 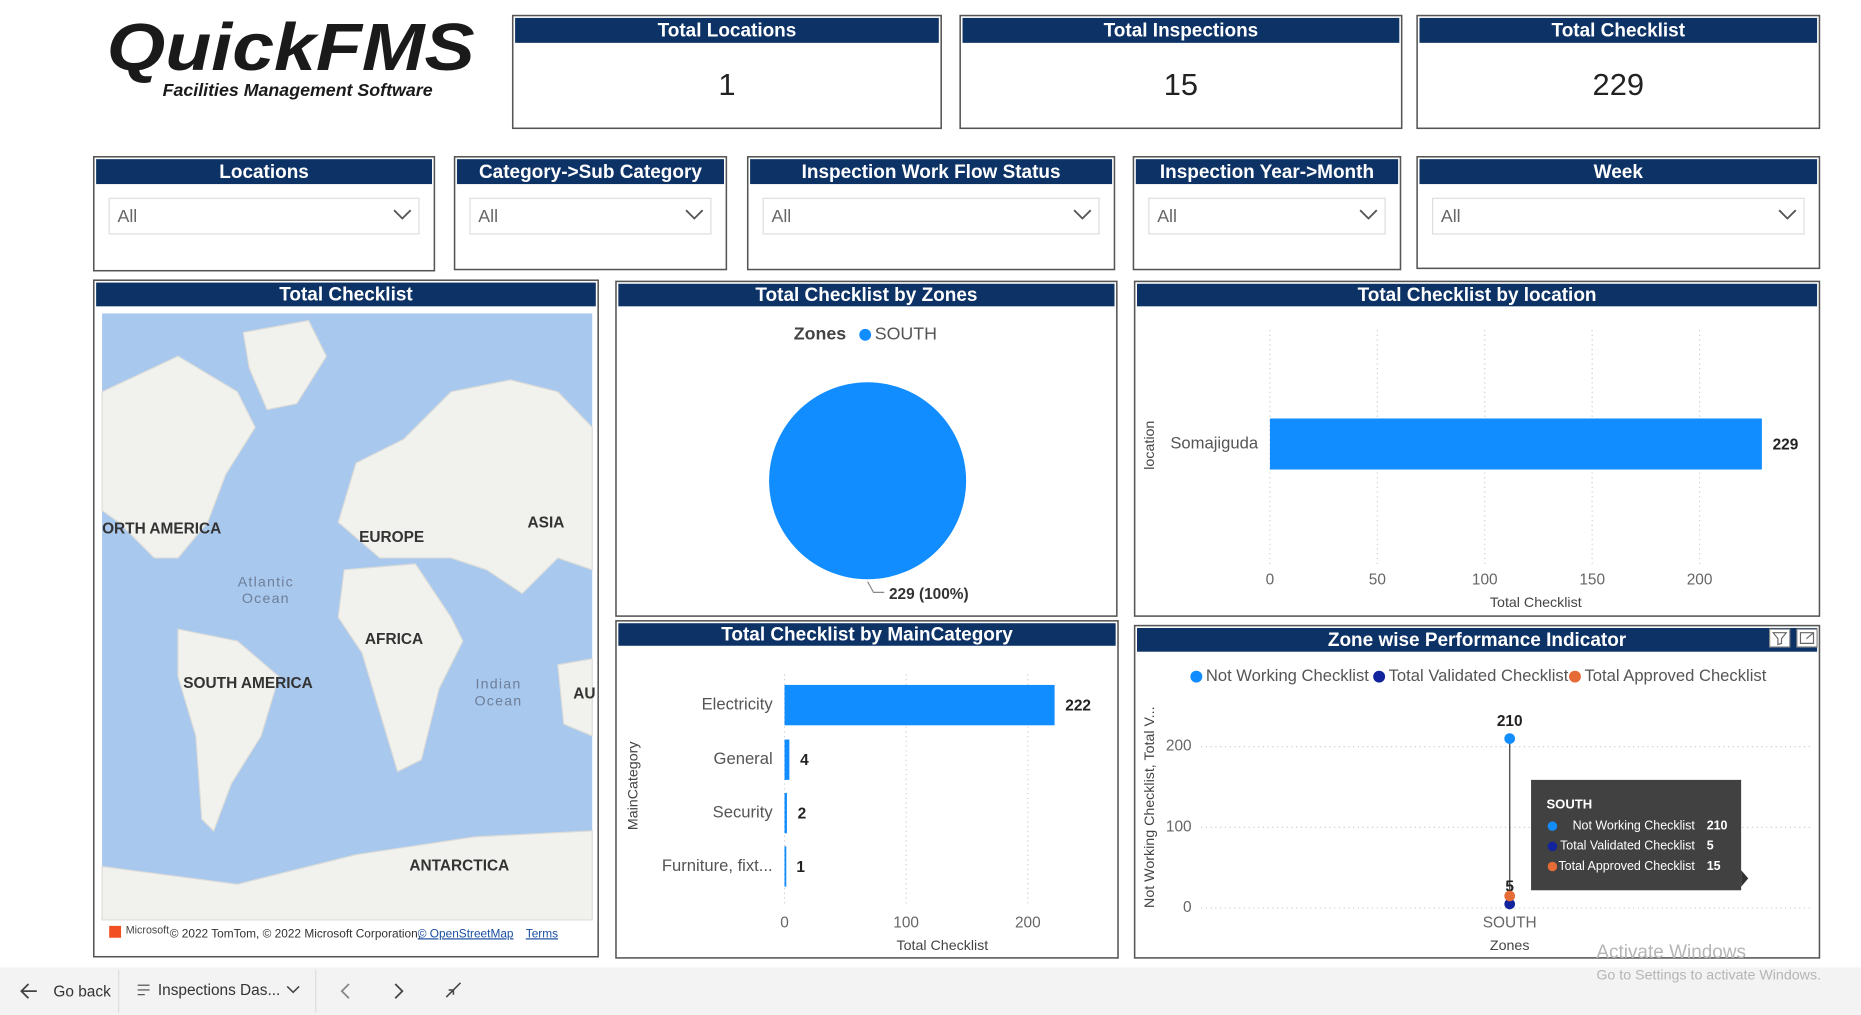 I want to click on logo-title: QuickFMS, so click(x=291, y=48).